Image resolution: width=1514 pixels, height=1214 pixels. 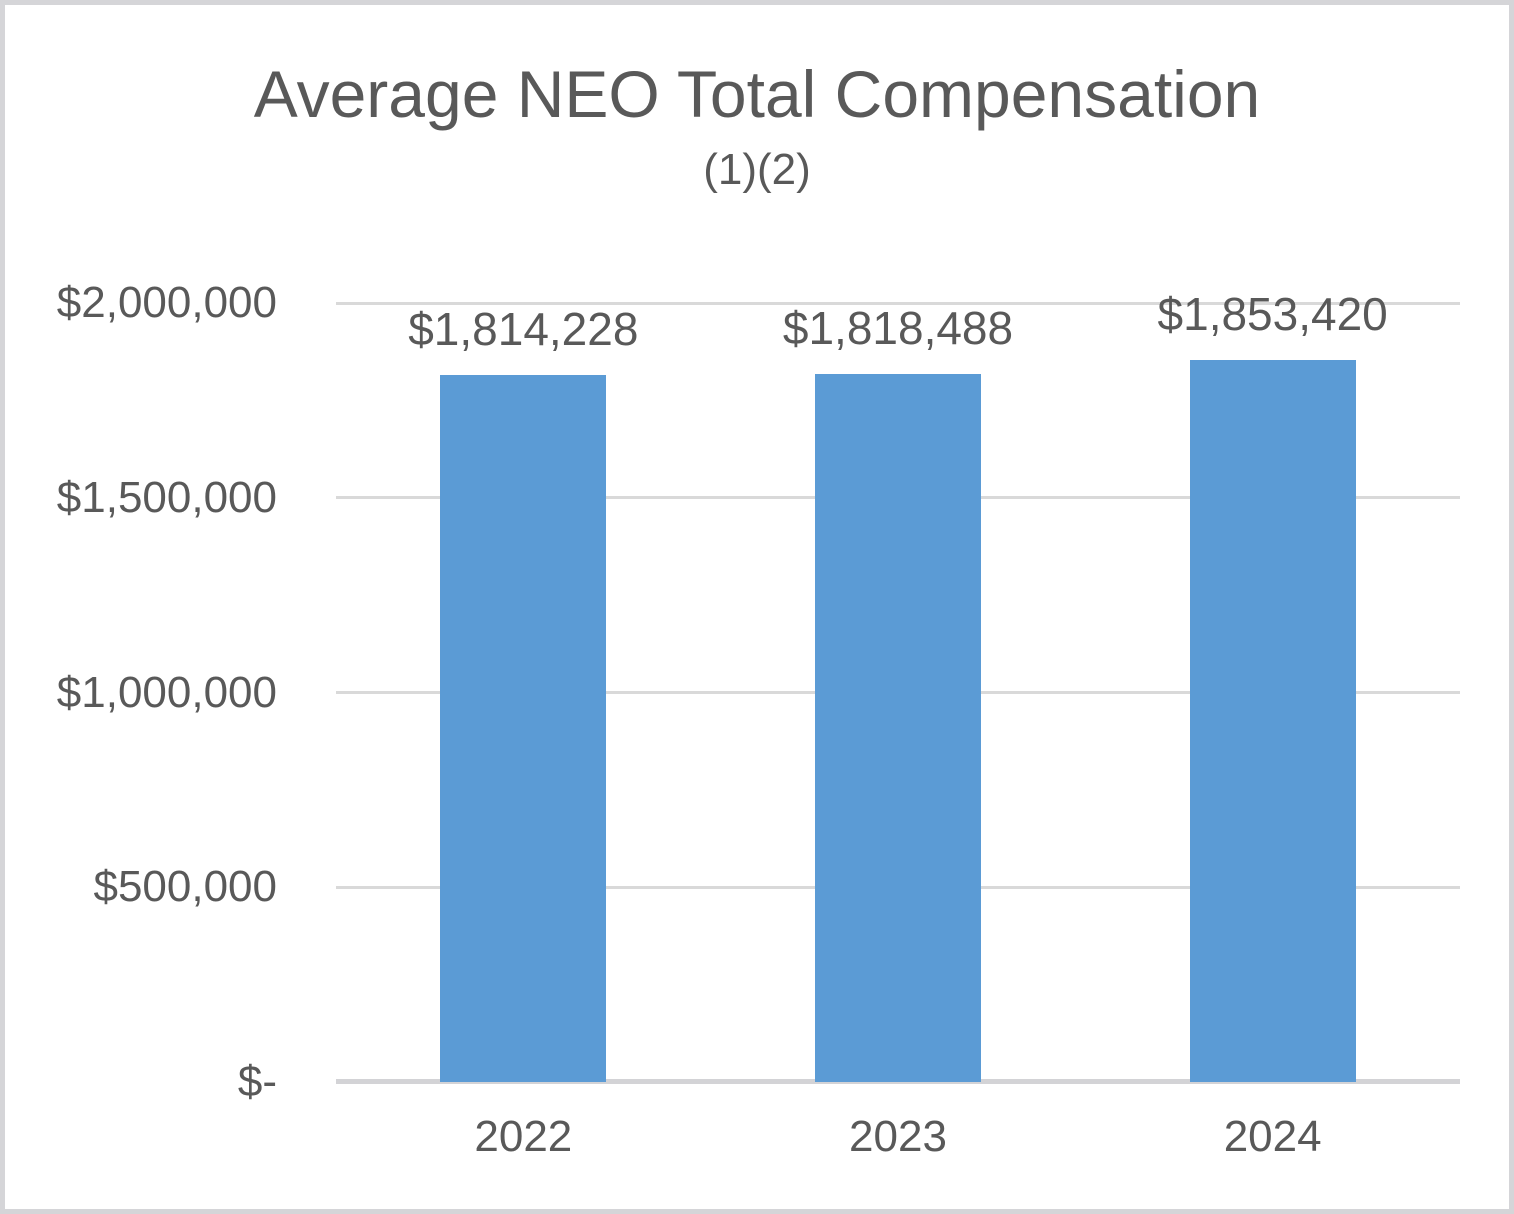 What do you see at coordinates (257, 1081) in the screenshot?
I see `y-axis-tick-label: $-` at bounding box center [257, 1081].